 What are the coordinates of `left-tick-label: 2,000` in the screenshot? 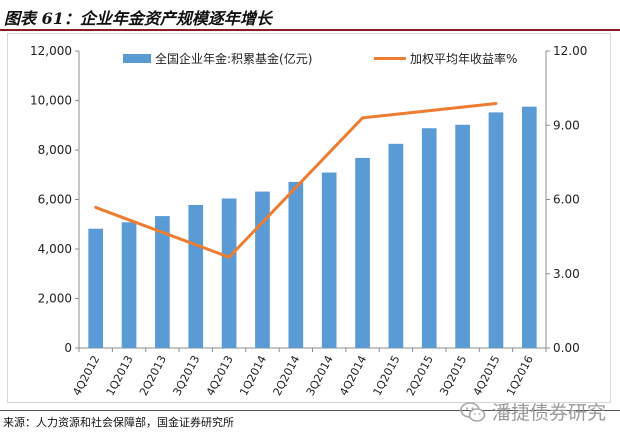 It's located at (55, 299).